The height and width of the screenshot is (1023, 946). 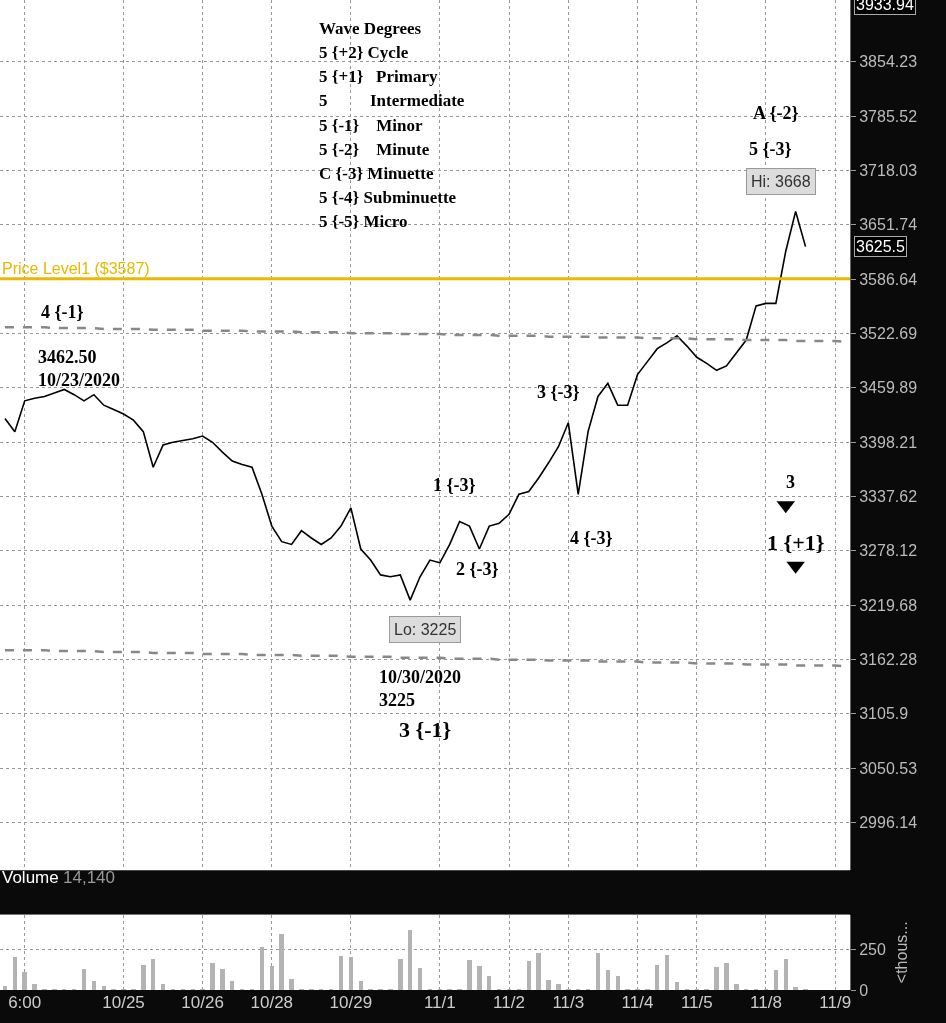 What do you see at coordinates (776, 113) in the screenshot?
I see `annotation: A {-2}` at bounding box center [776, 113].